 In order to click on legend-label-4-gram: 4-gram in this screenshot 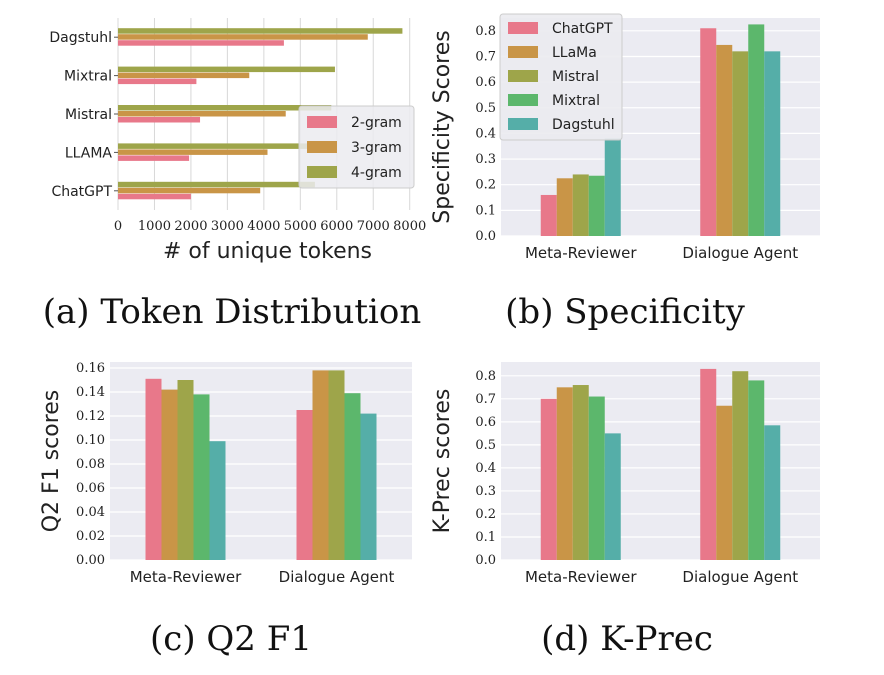, I will do `click(376, 173)`.